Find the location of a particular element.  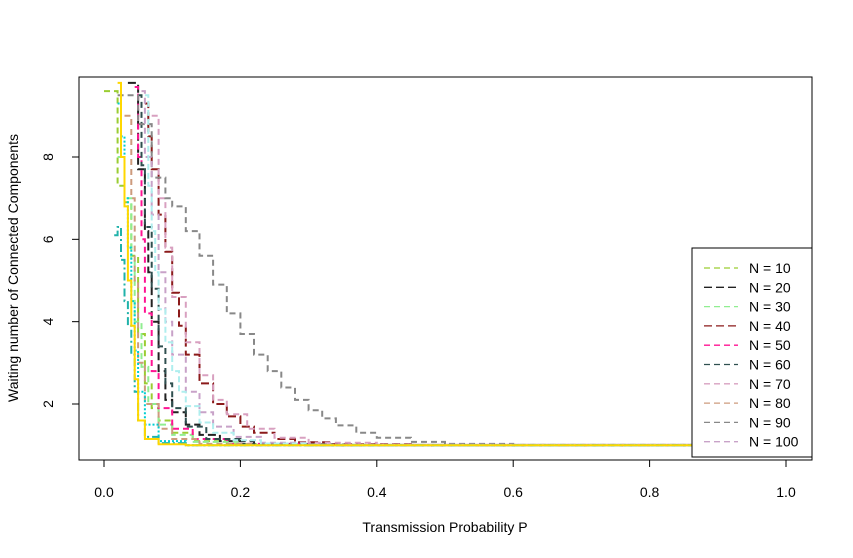

legend-label: N = 40 is located at coordinates (770, 326).